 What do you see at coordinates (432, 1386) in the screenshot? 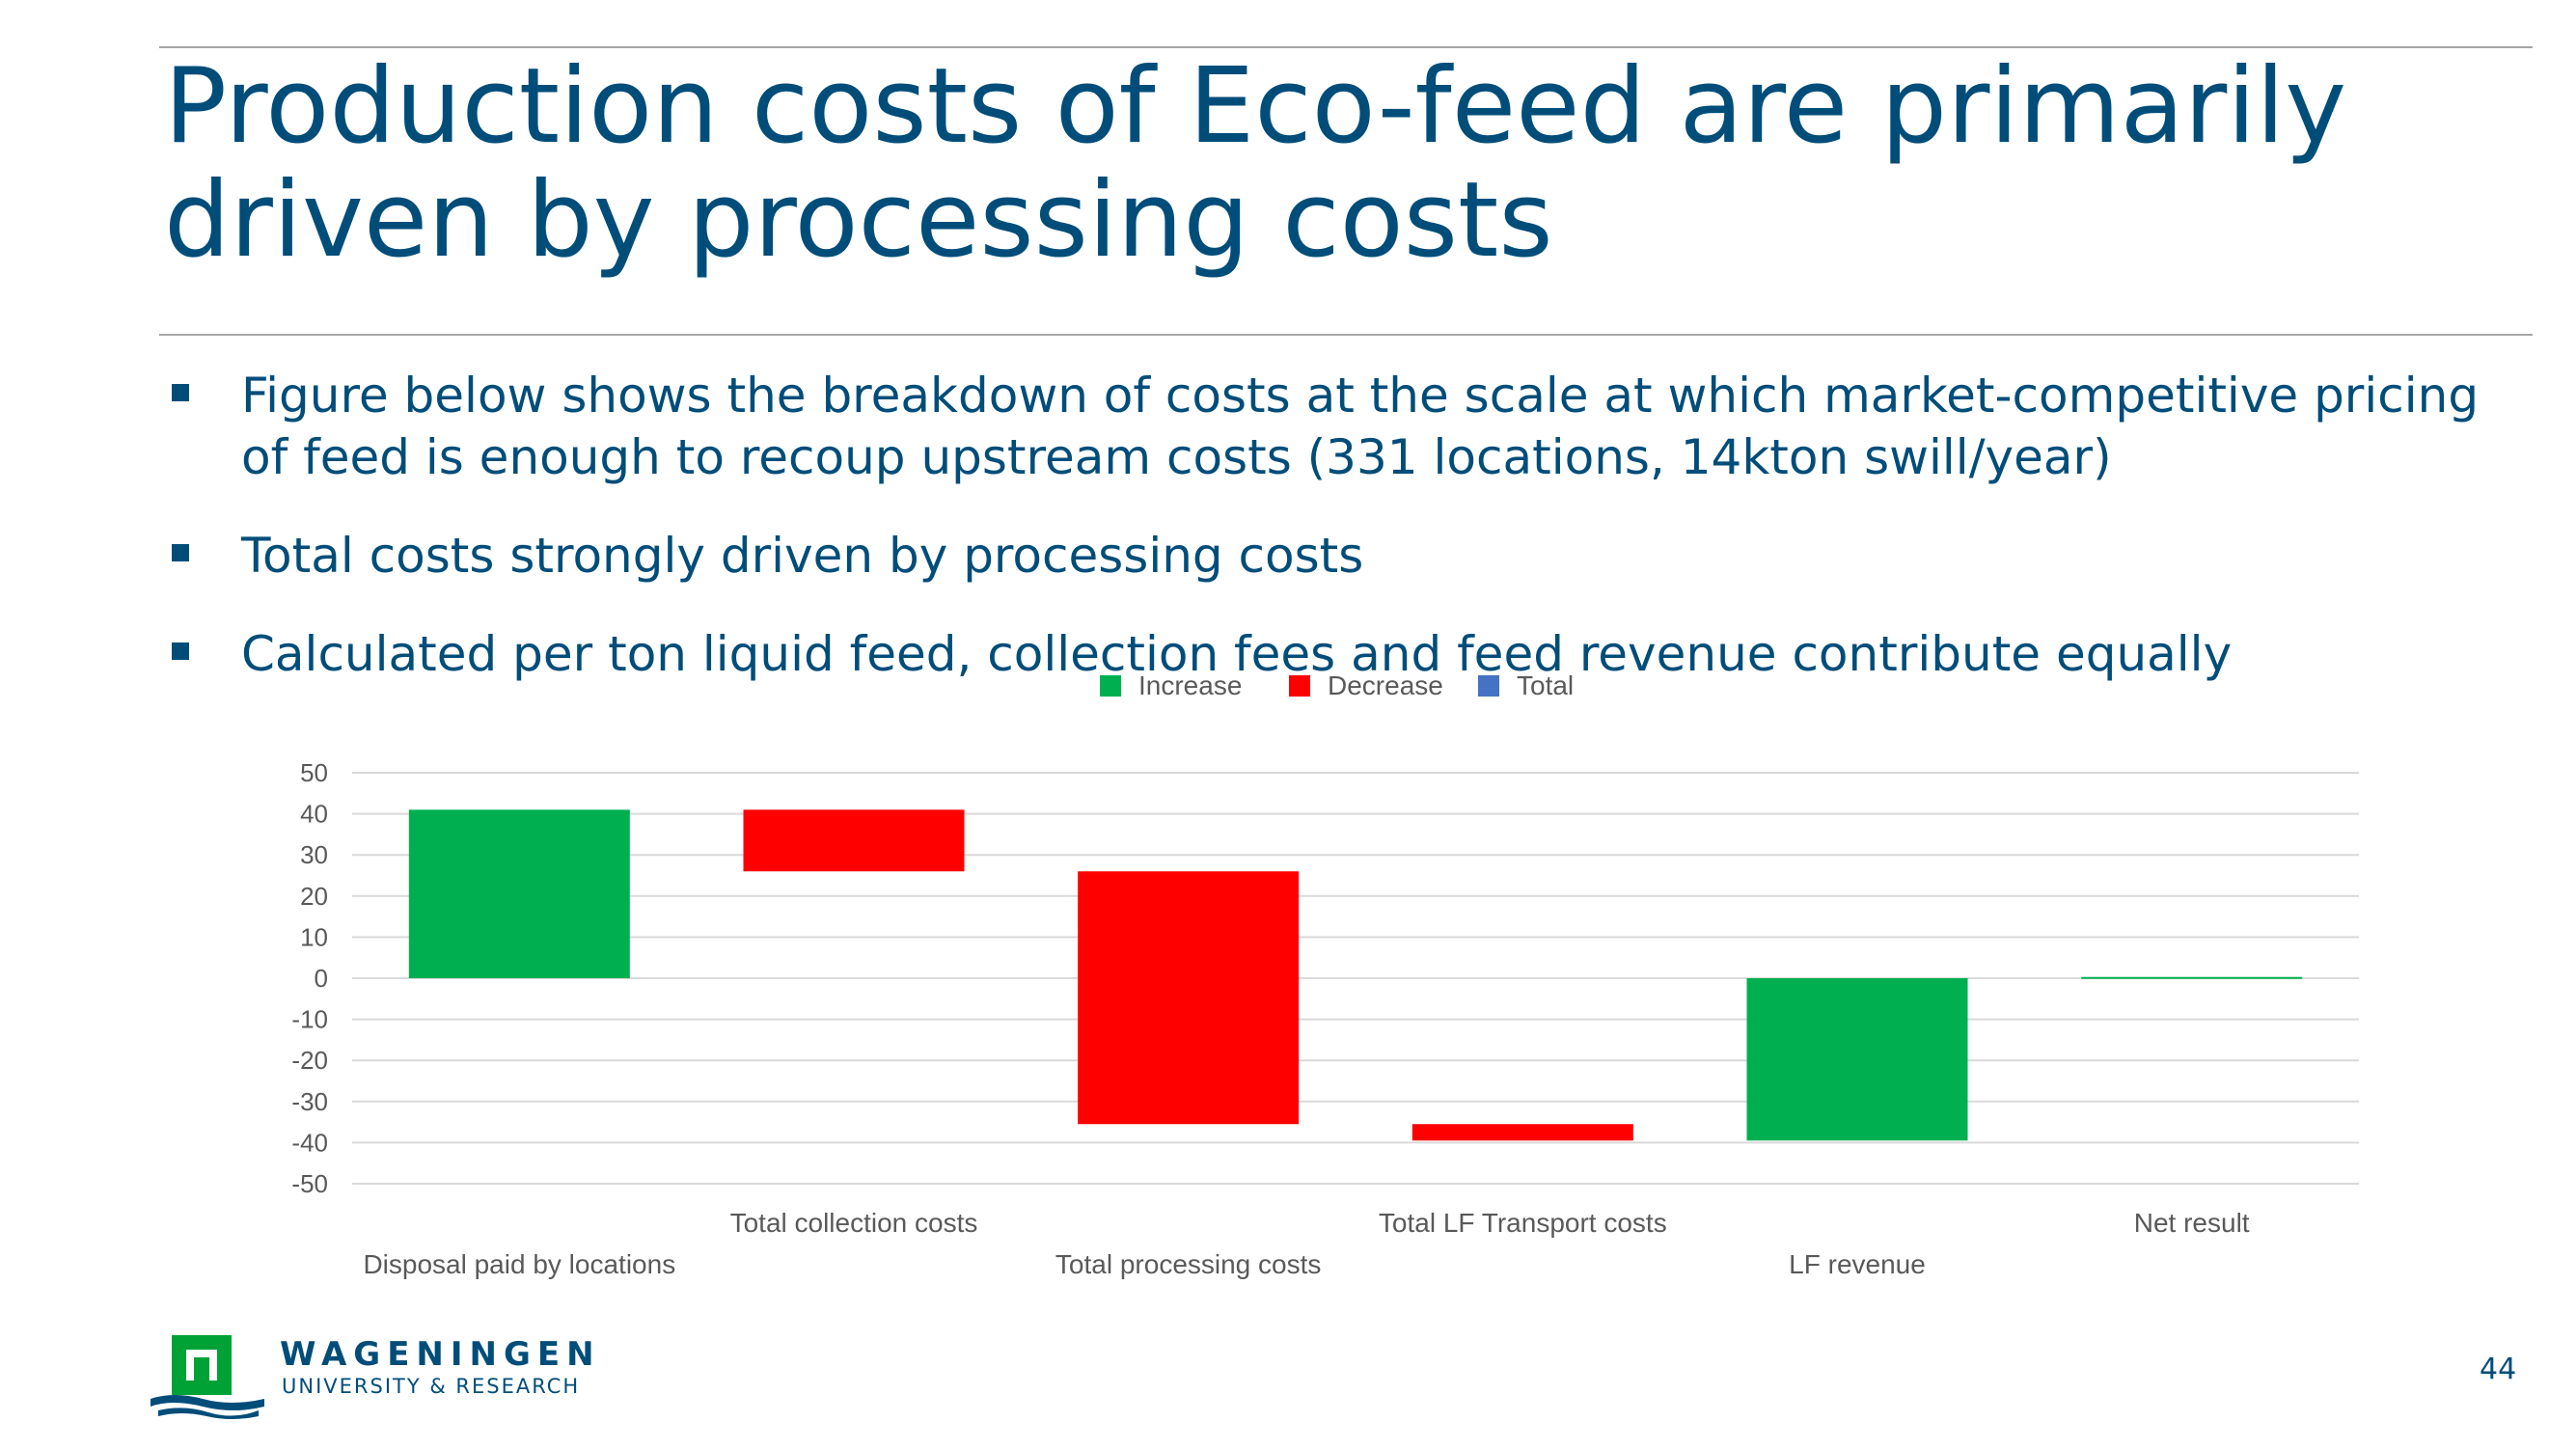
I see `logo-subtitle: UNIVERSITY & RESEARCH` at bounding box center [432, 1386].